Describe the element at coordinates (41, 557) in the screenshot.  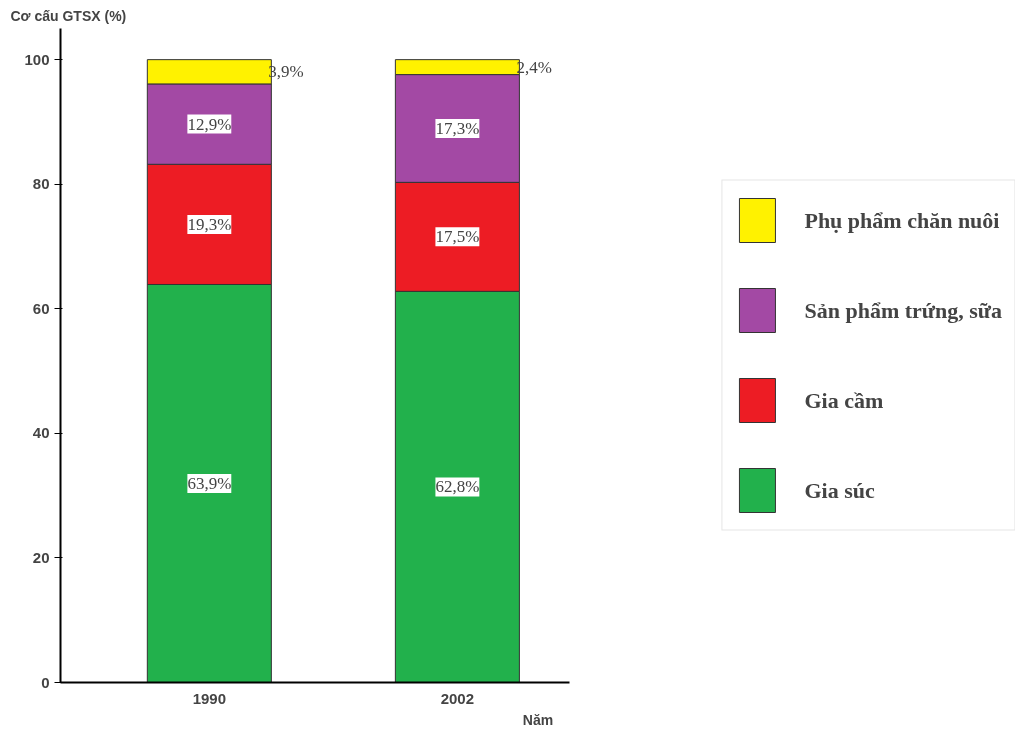
I see `y-tick-label: 20` at that location.